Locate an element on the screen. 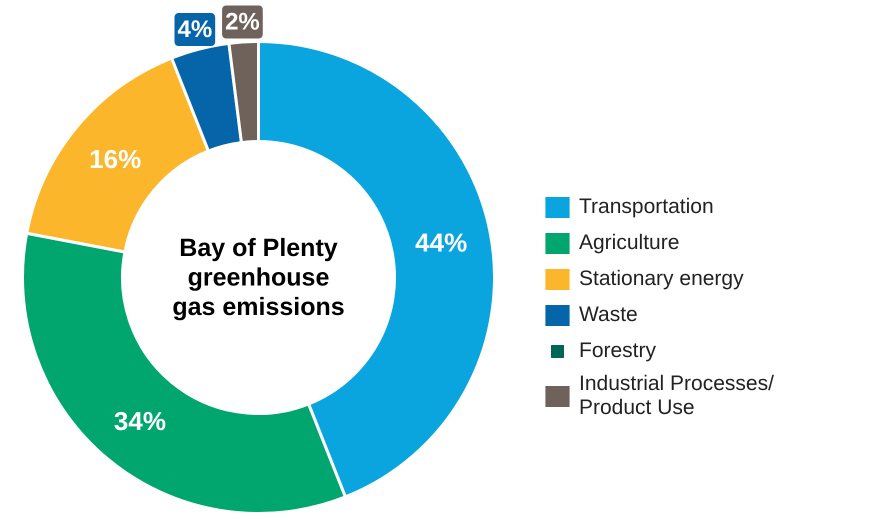 The image size is (896, 520). legend-label: Stationary energy is located at coordinates (661, 279).